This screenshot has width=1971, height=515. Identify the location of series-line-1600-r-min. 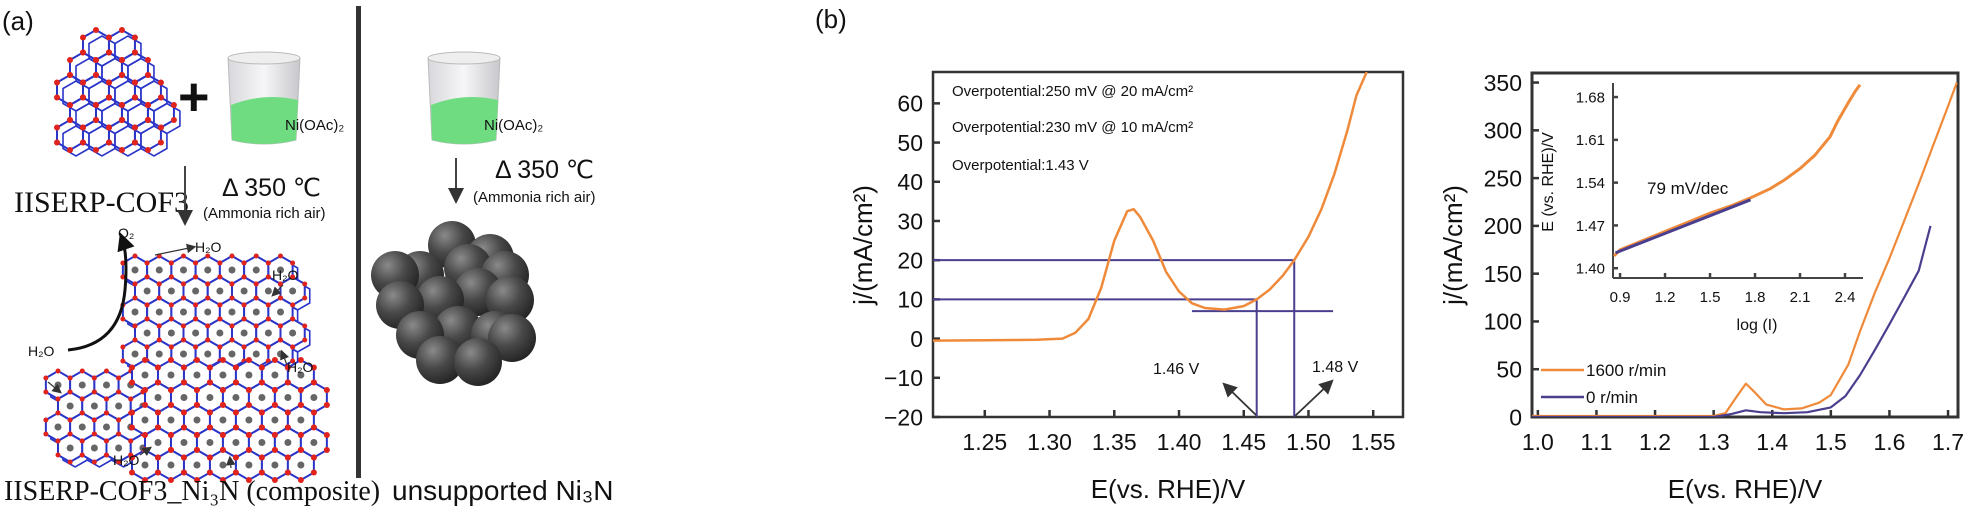
(1745, 249).